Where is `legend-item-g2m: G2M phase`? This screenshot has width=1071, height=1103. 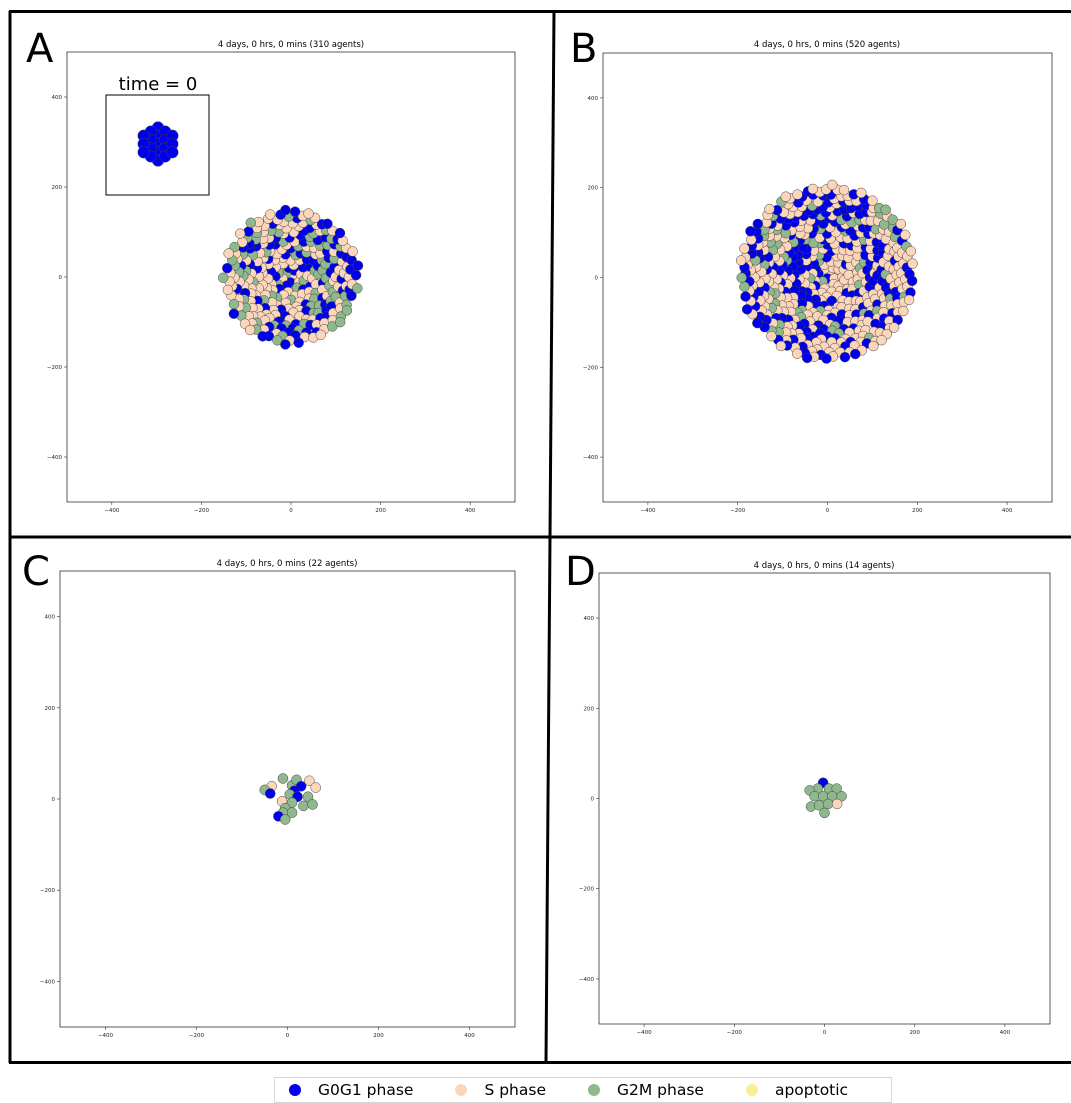 legend-item-g2m: G2M phase is located at coordinates (646, 1090).